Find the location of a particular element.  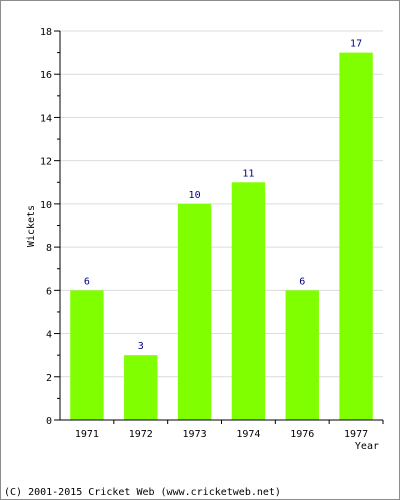

y-tick-label: 8 is located at coordinates (49, 248).